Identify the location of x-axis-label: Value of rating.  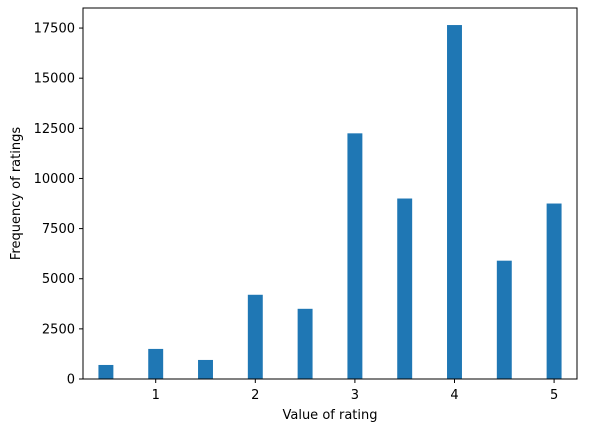
(329, 415).